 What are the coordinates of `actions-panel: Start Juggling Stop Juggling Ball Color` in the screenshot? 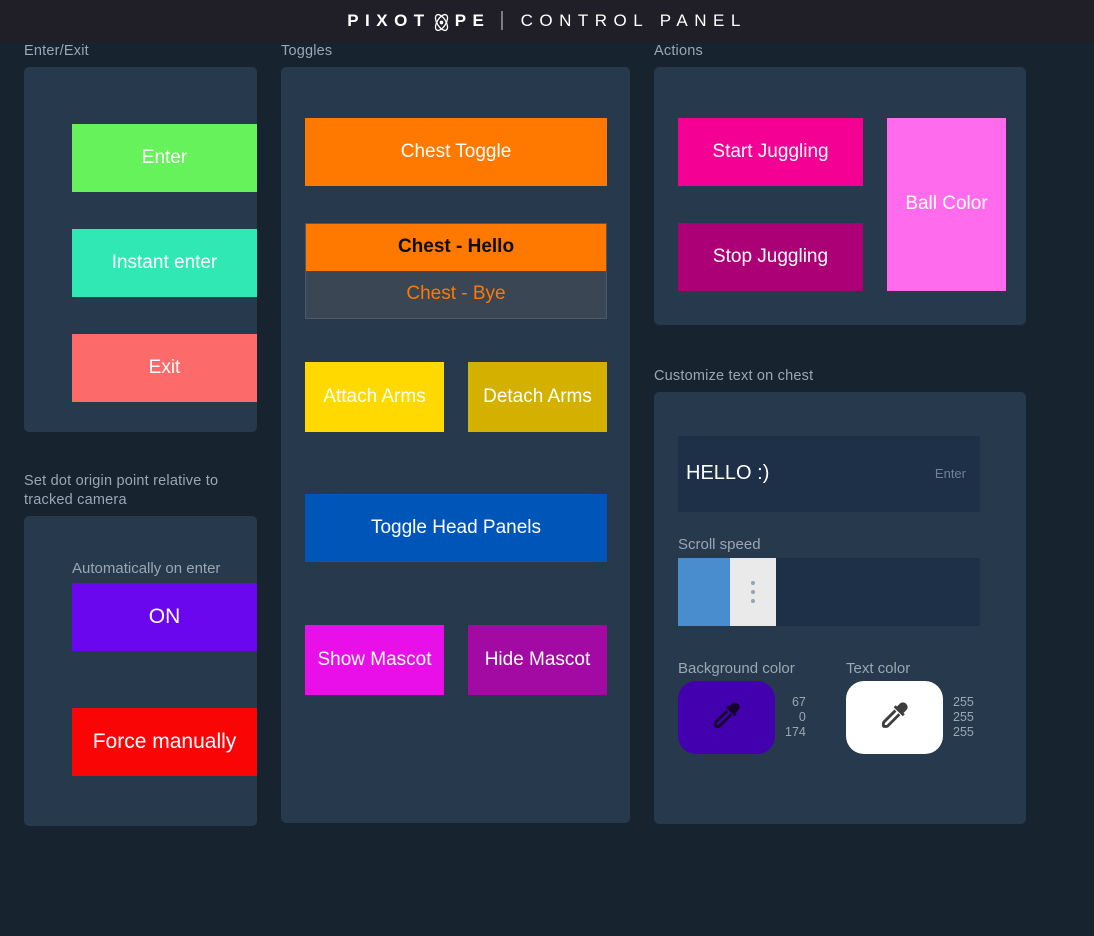 It's located at (840, 195).